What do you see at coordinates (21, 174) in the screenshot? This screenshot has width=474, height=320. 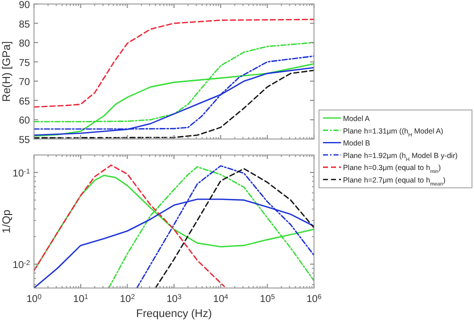 I see `y-tick-label: 10$^{-1}$` at bounding box center [21, 174].